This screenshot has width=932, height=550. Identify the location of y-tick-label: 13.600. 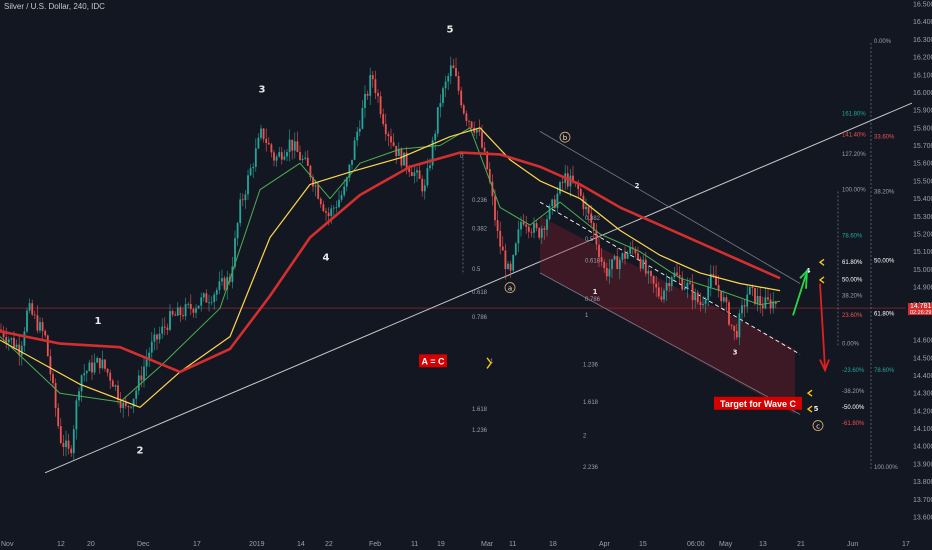
(922, 518).